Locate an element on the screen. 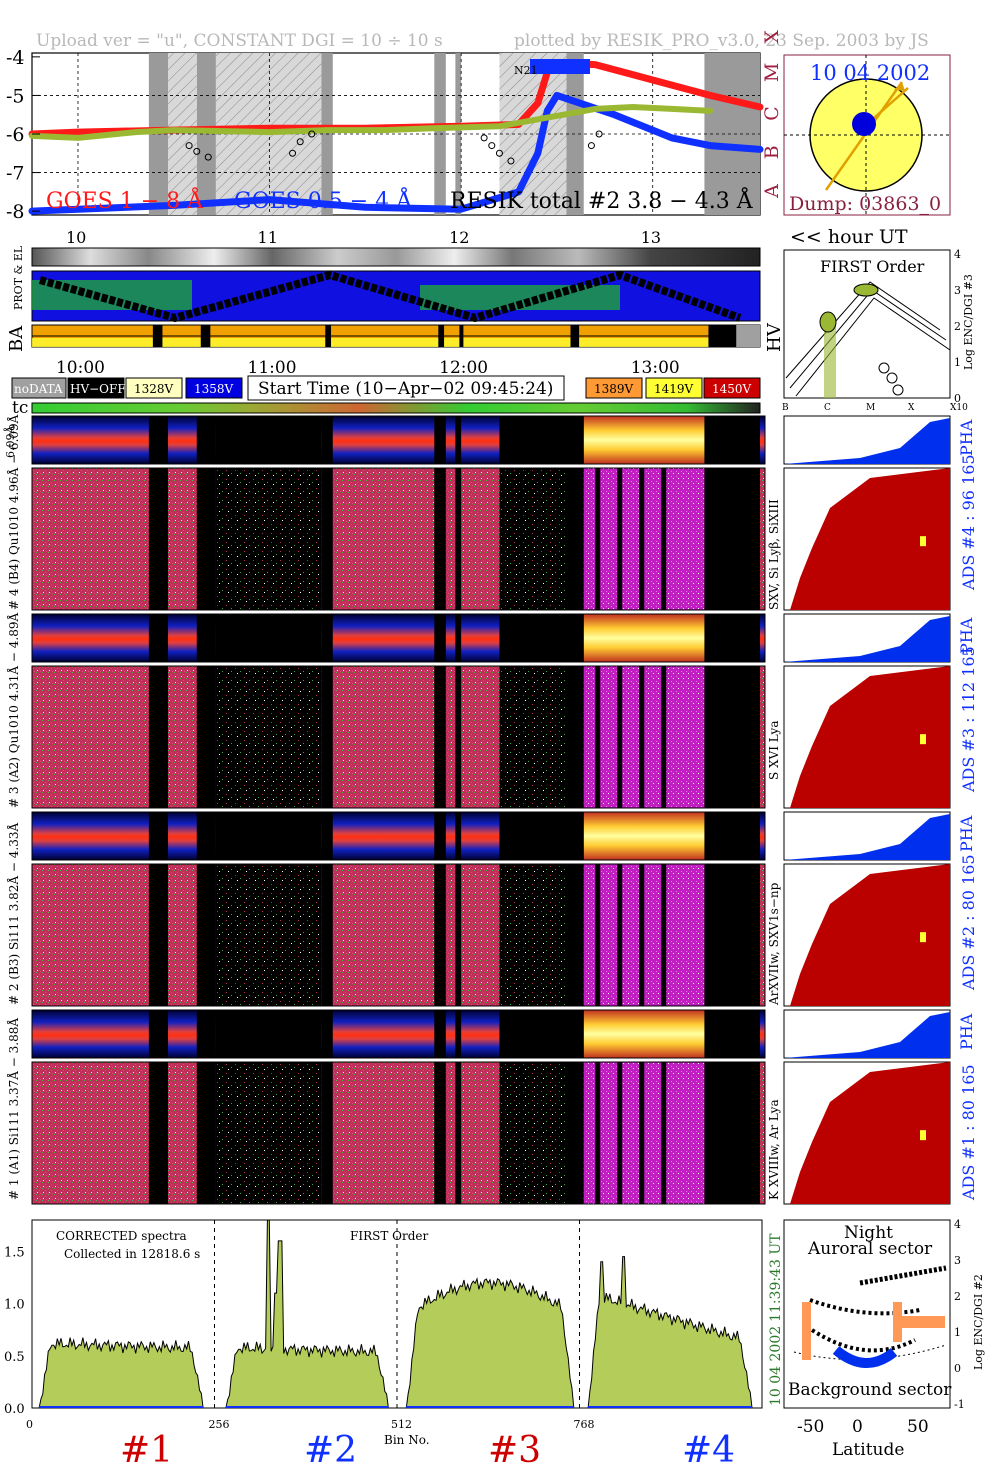 This screenshot has height=1482, width=1004. legend-1450v-label: 1450V is located at coordinates (732, 389).